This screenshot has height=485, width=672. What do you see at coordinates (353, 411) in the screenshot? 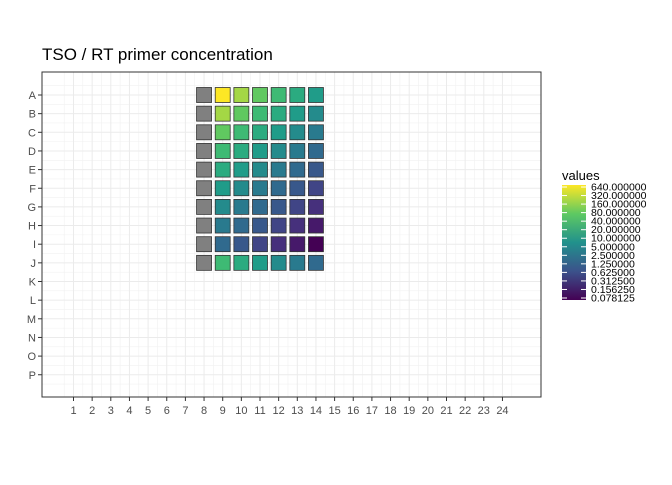
I see `x-tick-label: 16` at bounding box center [353, 411].